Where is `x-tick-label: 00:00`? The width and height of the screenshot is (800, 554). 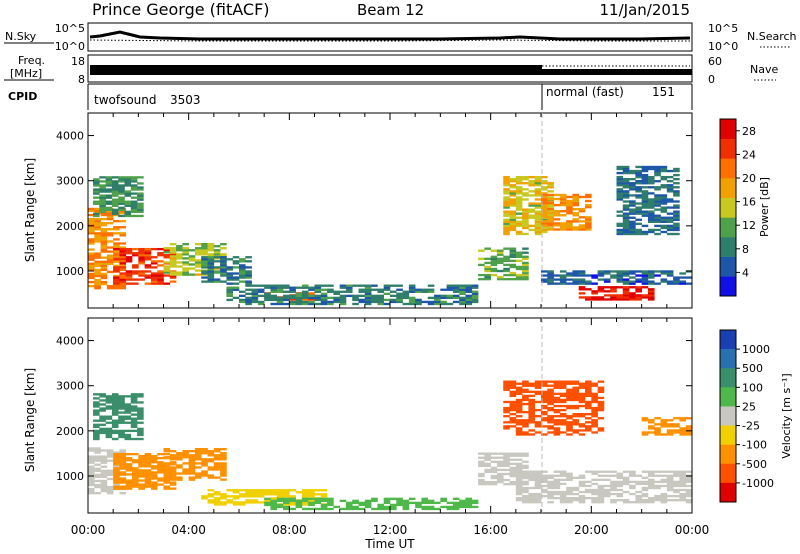
x-tick-label: 00:00 is located at coordinates (692, 530).